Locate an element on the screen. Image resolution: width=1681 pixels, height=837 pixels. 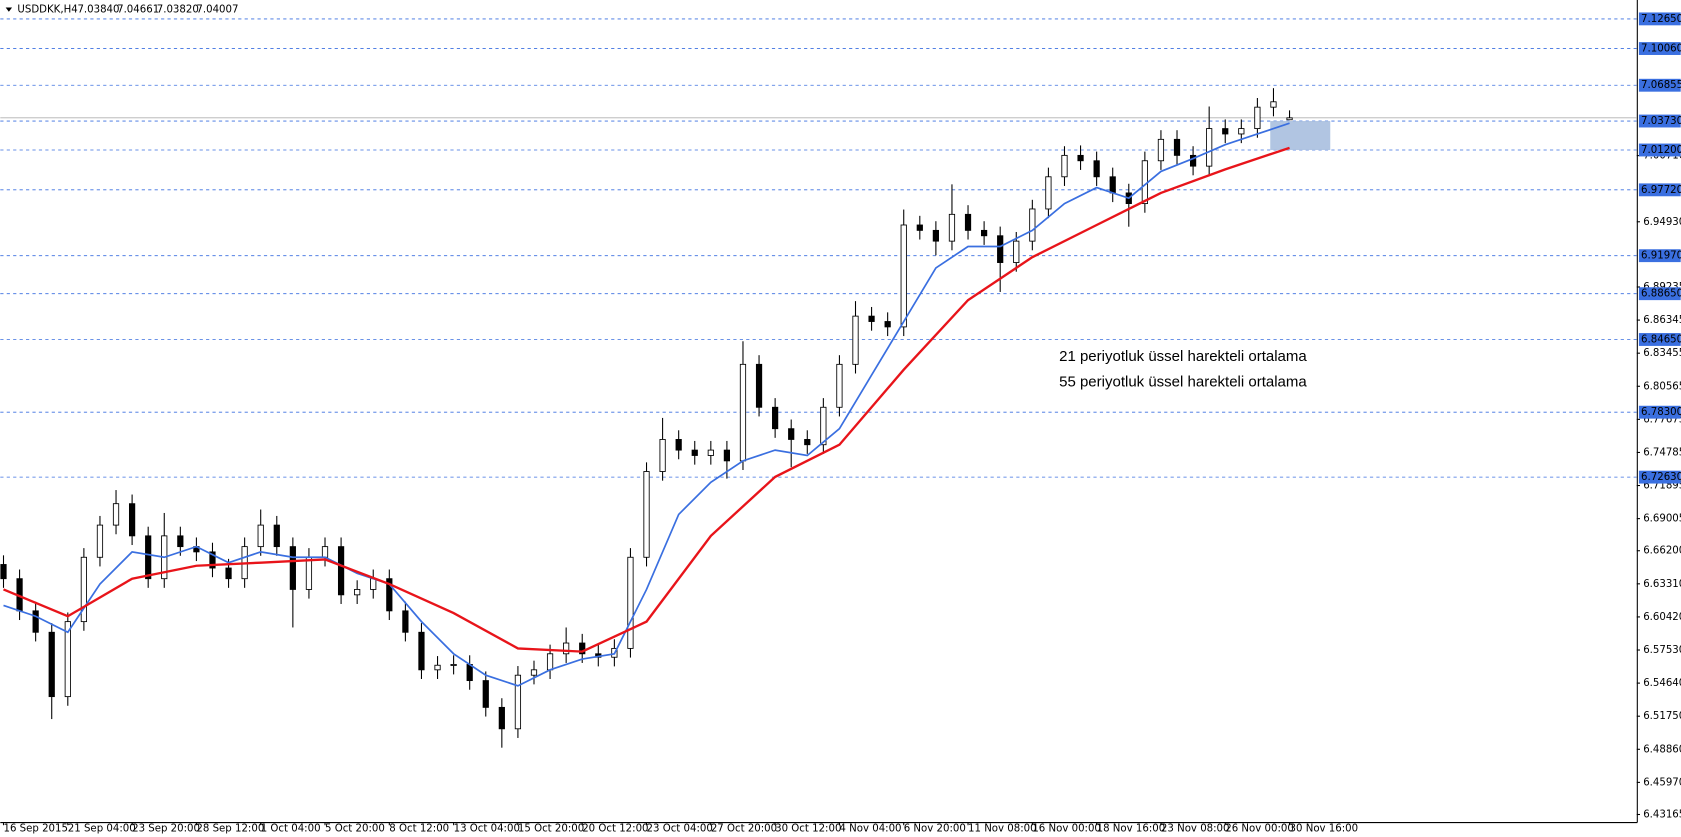
ema-annotation: 21 periyotluk üssel harekteli ortalama is located at coordinates (1183, 356).